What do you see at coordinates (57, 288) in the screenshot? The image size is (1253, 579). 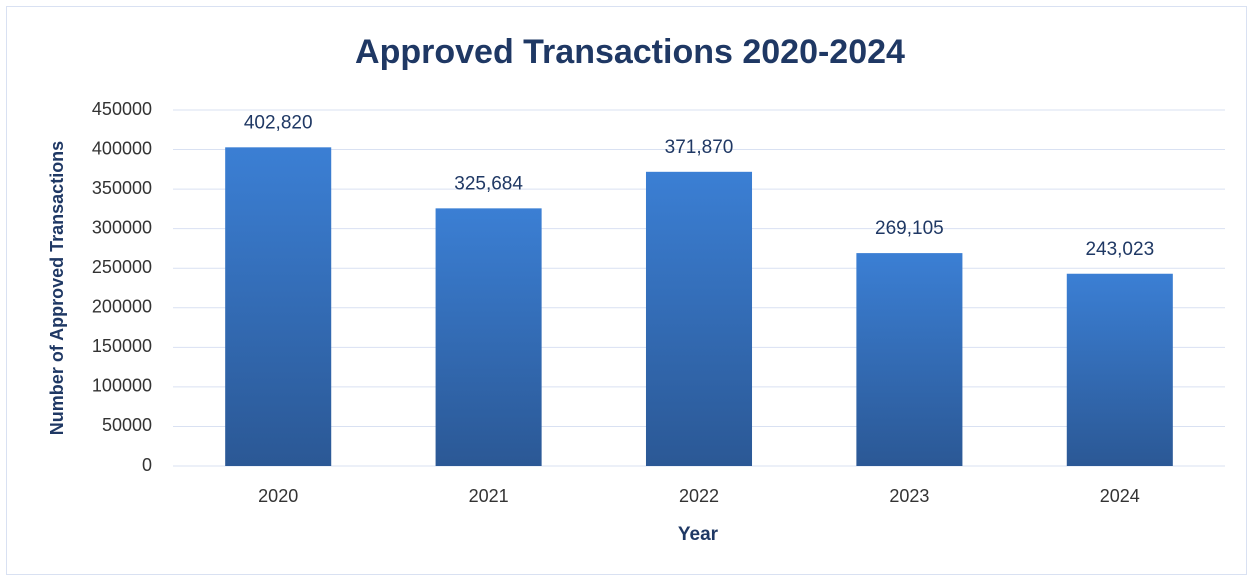 I see `y-axis-label: Number of Approved Transactions` at bounding box center [57, 288].